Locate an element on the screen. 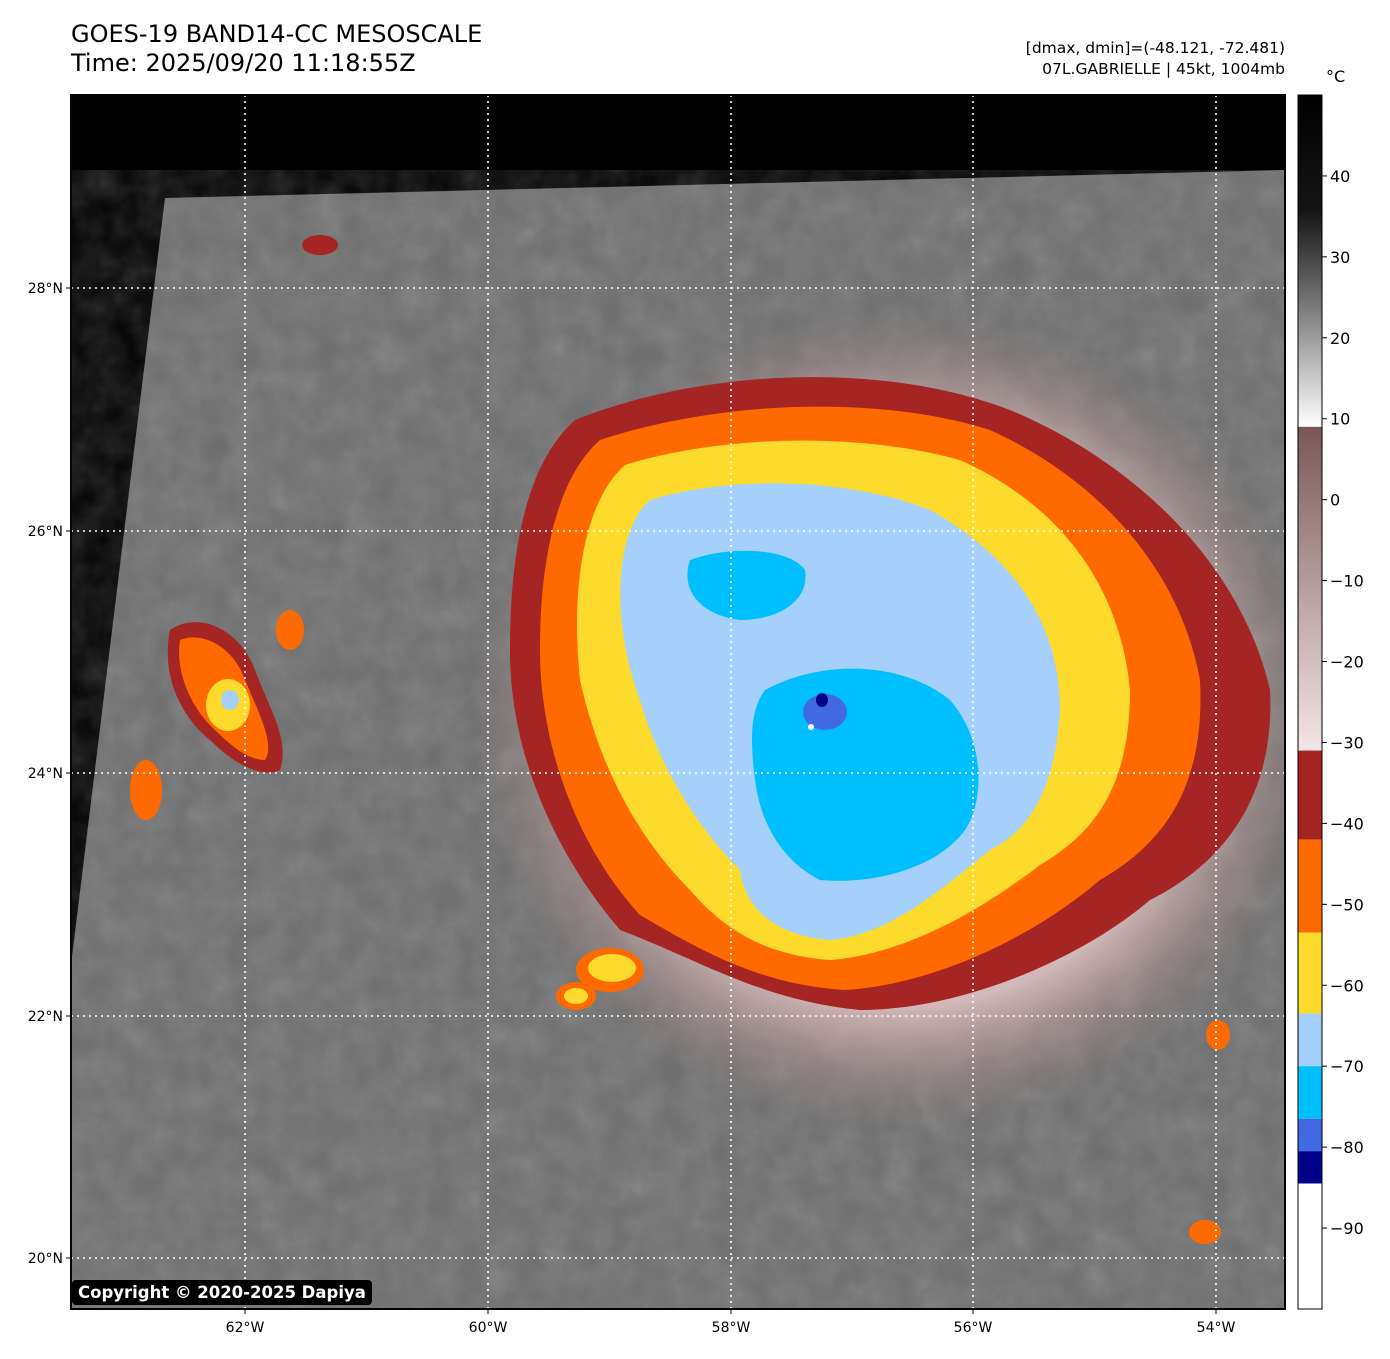  colorbar-tick-label: −40 is located at coordinates (1347, 823).